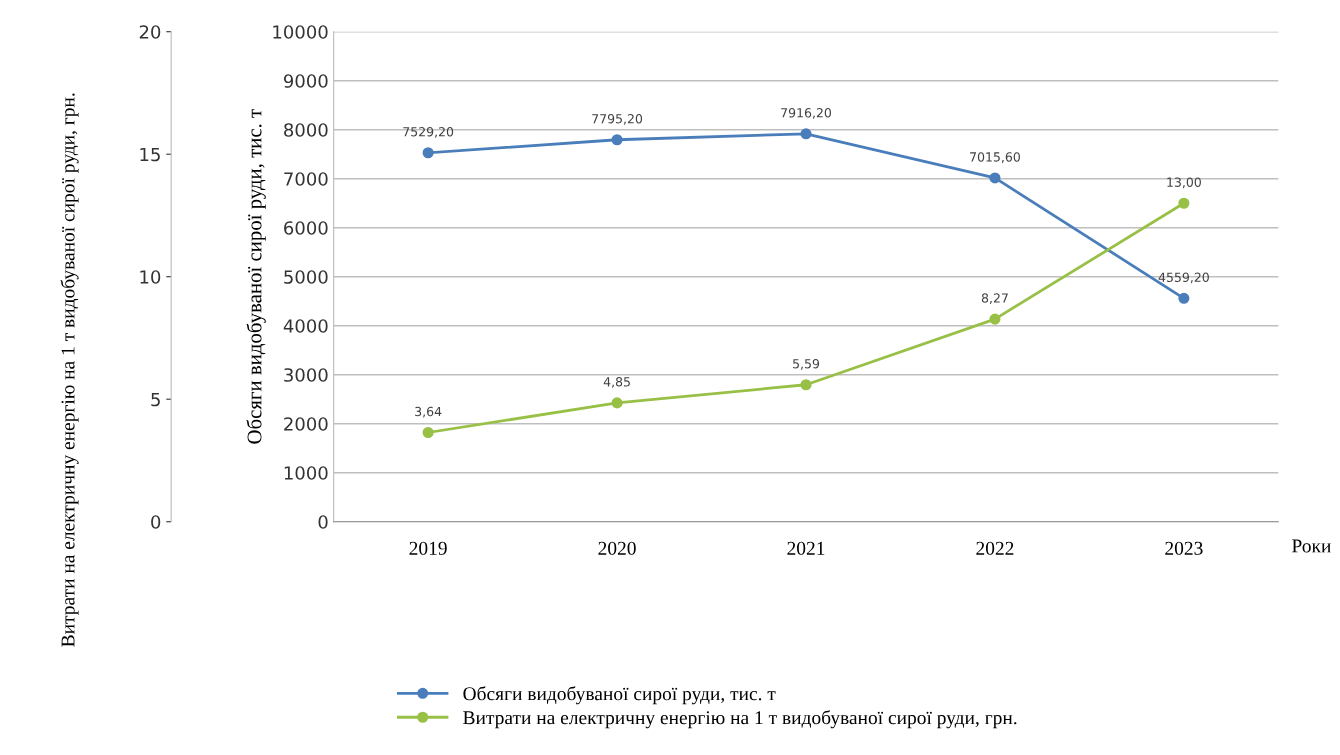  Describe the element at coordinates (619, 695) in the screenshot. I see `legend-label: Обсяги видобуваної сирої руди, тис. т` at that location.